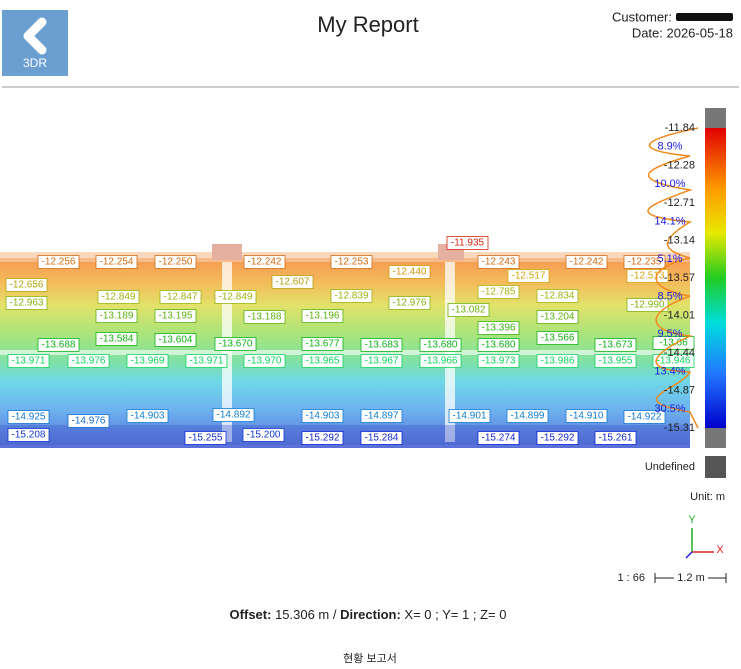 The height and width of the screenshot is (669, 741). What do you see at coordinates (689, 555) in the screenshot?
I see `z-axis-icon` at bounding box center [689, 555].